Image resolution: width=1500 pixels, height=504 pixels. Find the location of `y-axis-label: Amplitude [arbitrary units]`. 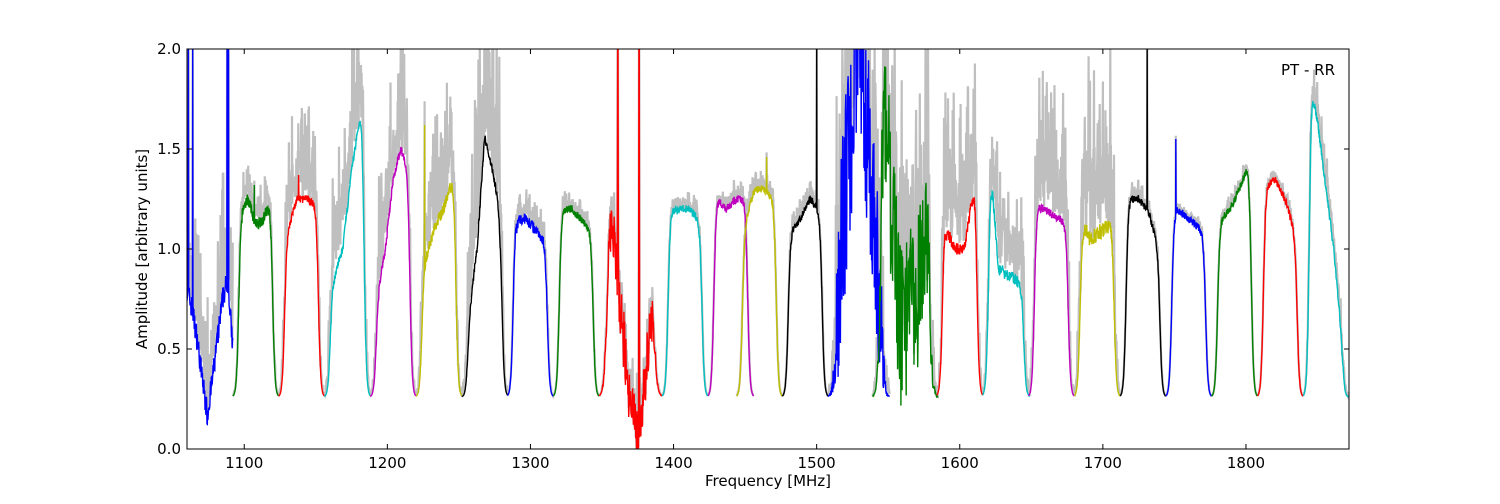

y-axis-label: Amplitude [arbitrary units] is located at coordinates (142, 249).